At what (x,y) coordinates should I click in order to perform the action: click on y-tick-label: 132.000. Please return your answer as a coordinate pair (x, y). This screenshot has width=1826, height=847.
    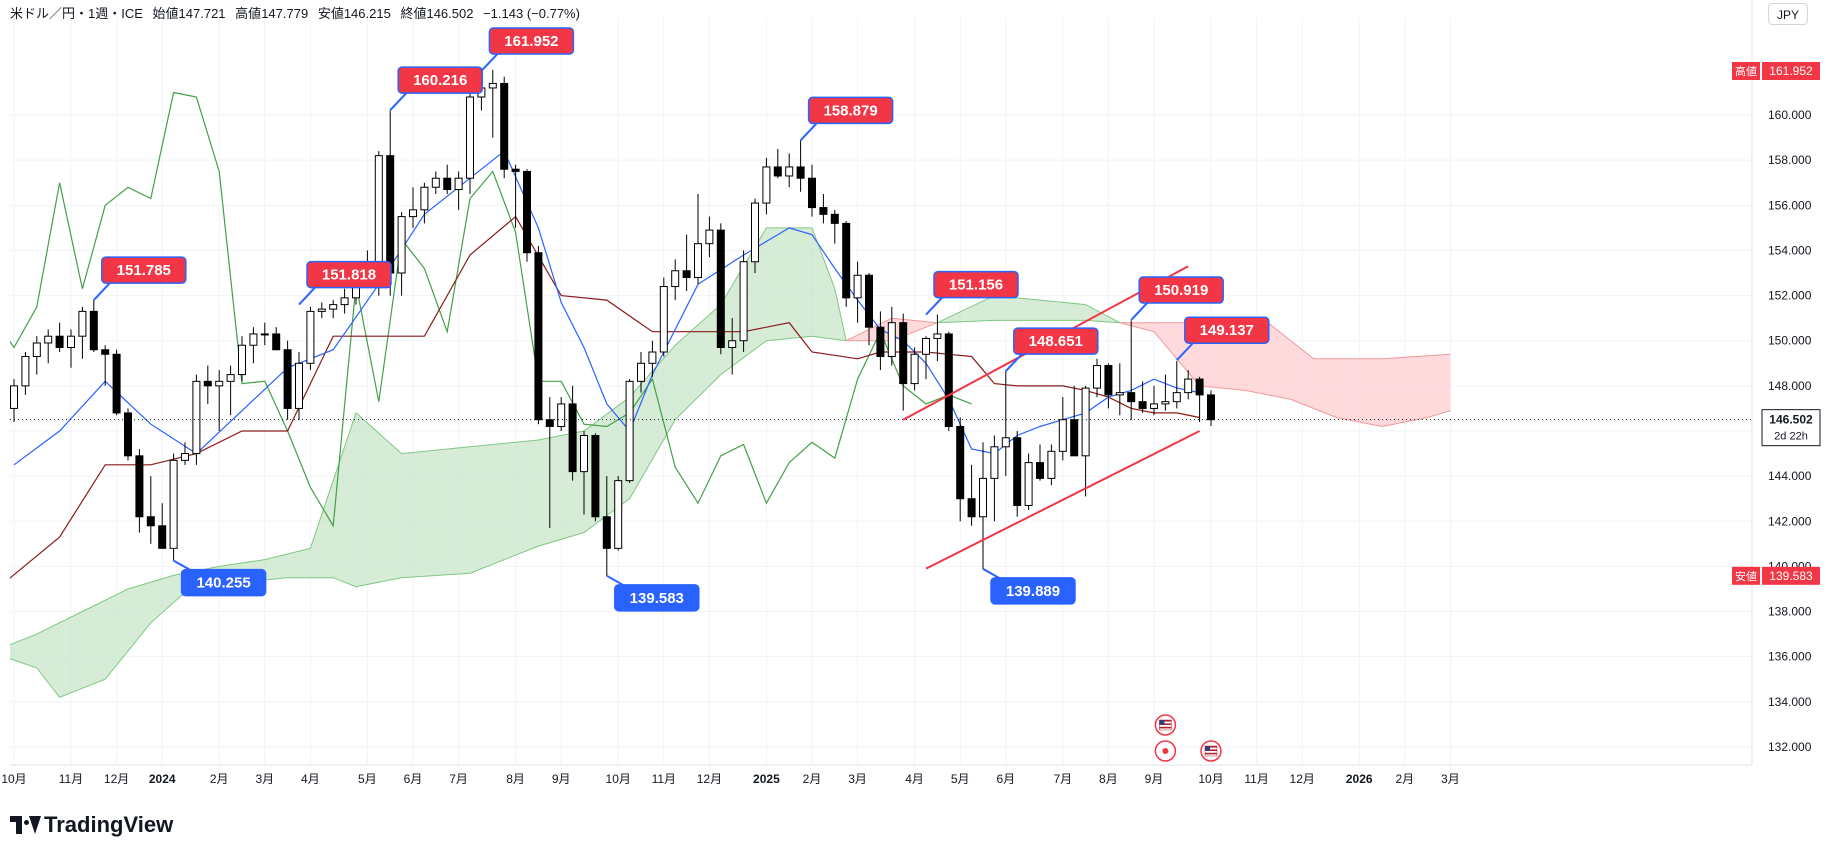
    Looking at the image, I should click on (1790, 747).